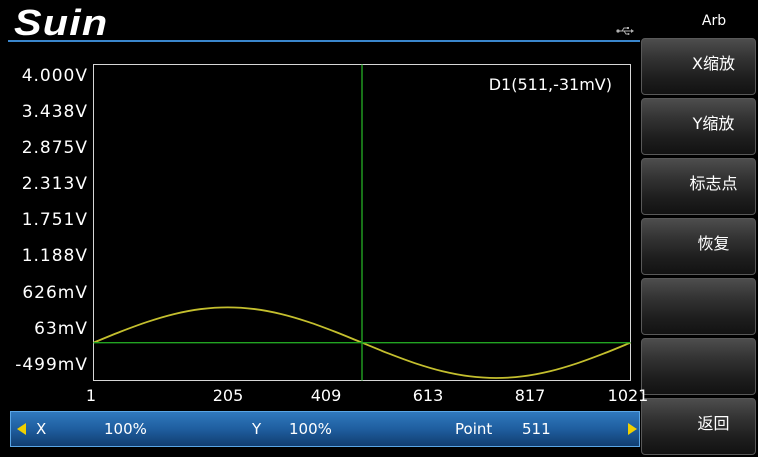 The width and height of the screenshot is (758, 457). What do you see at coordinates (125, 429) in the screenshot?
I see `x-scale-value: 100%` at bounding box center [125, 429].